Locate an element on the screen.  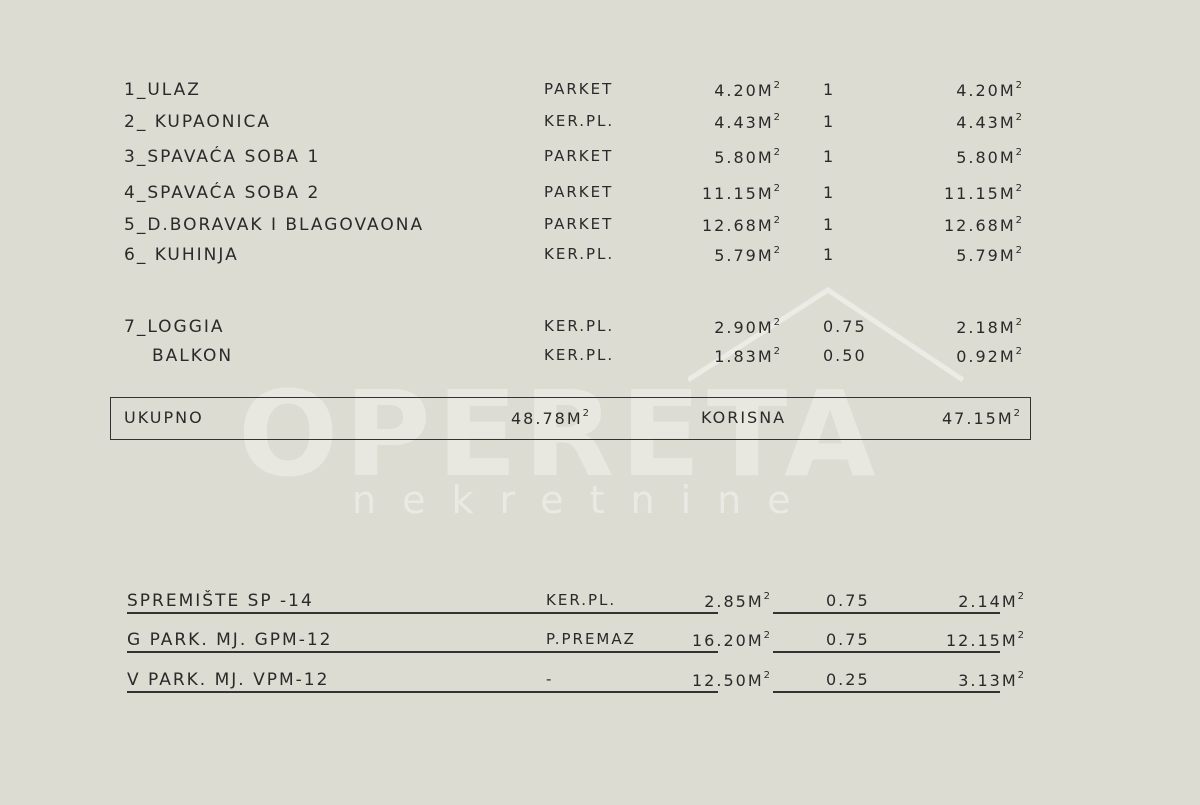
cell-mat: - is located at coordinates (549, 679).